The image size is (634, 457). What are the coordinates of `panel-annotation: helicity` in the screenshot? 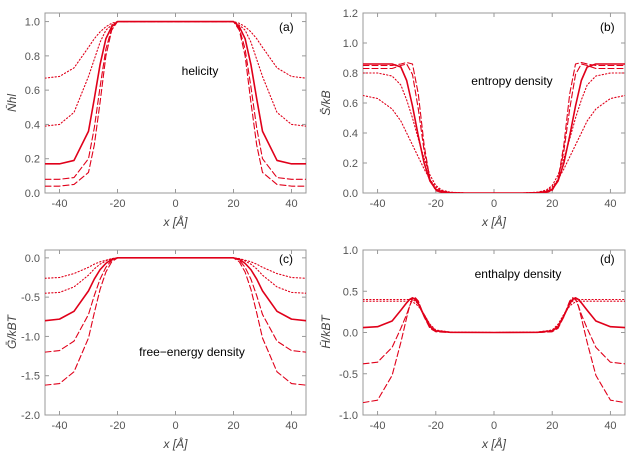 It's located at (200, 71).